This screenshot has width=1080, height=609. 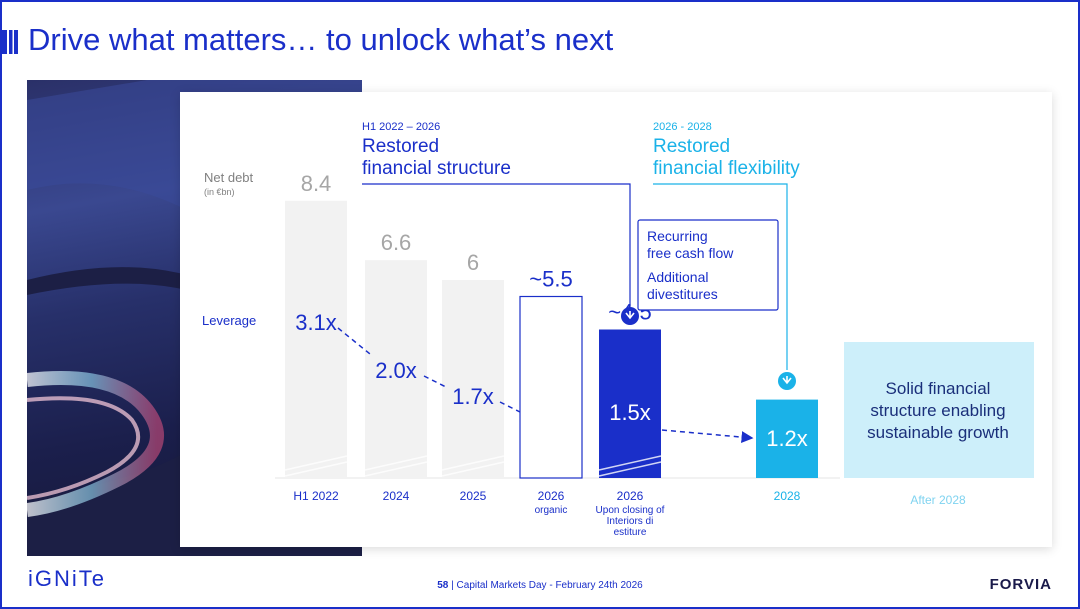 What do you see at coordinates (9, 42) in the screenshot?
I see `title-accent-bar` at bounding box center [9, 42].